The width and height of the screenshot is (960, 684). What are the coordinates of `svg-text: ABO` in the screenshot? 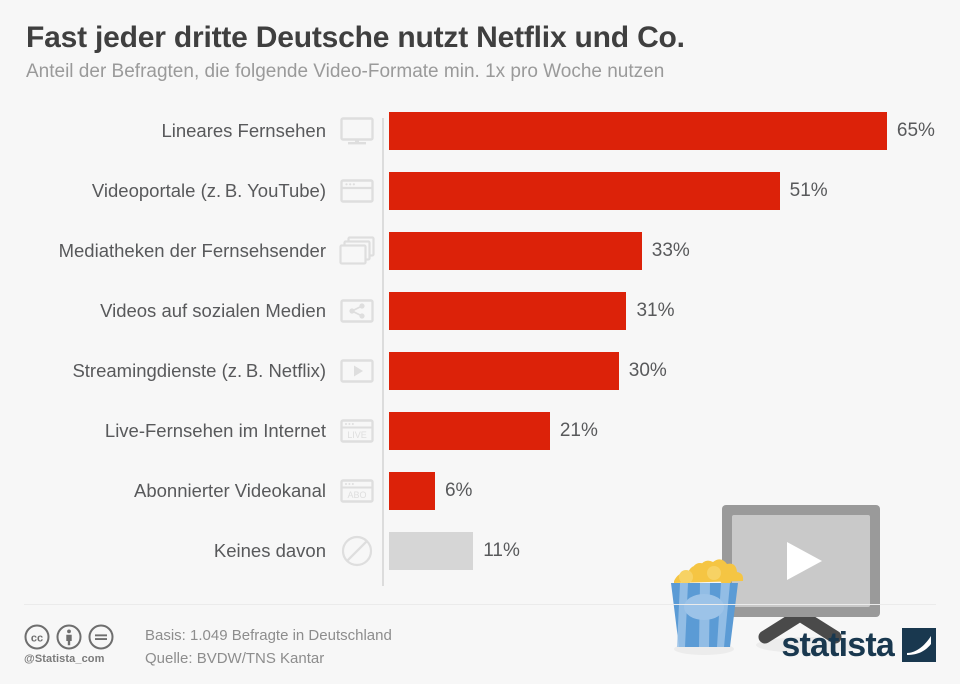 It's located at (356, 495).